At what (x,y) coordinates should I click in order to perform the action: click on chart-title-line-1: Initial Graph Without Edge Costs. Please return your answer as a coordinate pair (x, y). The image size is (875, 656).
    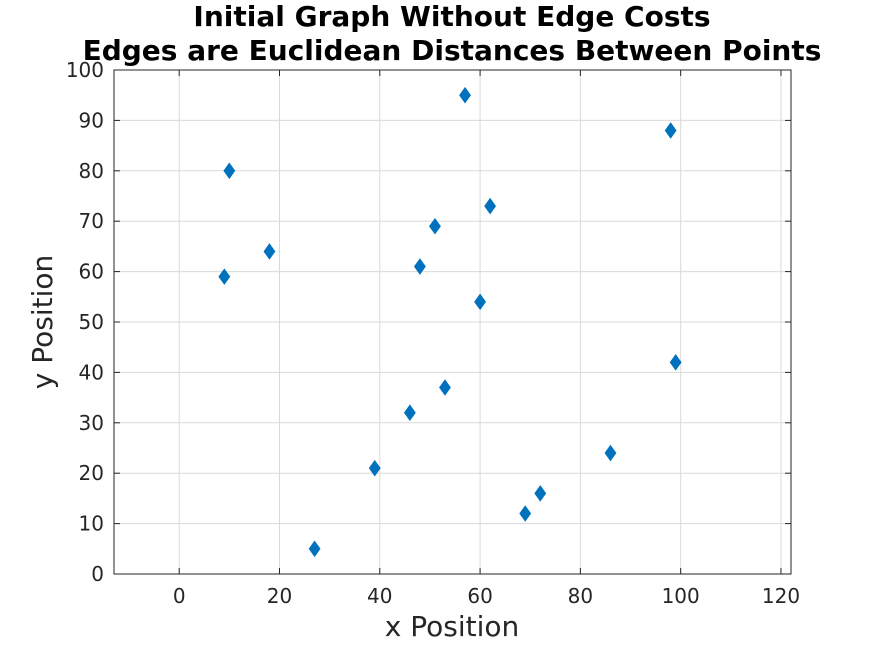
    Looking at the image, I should click on (451, 16).